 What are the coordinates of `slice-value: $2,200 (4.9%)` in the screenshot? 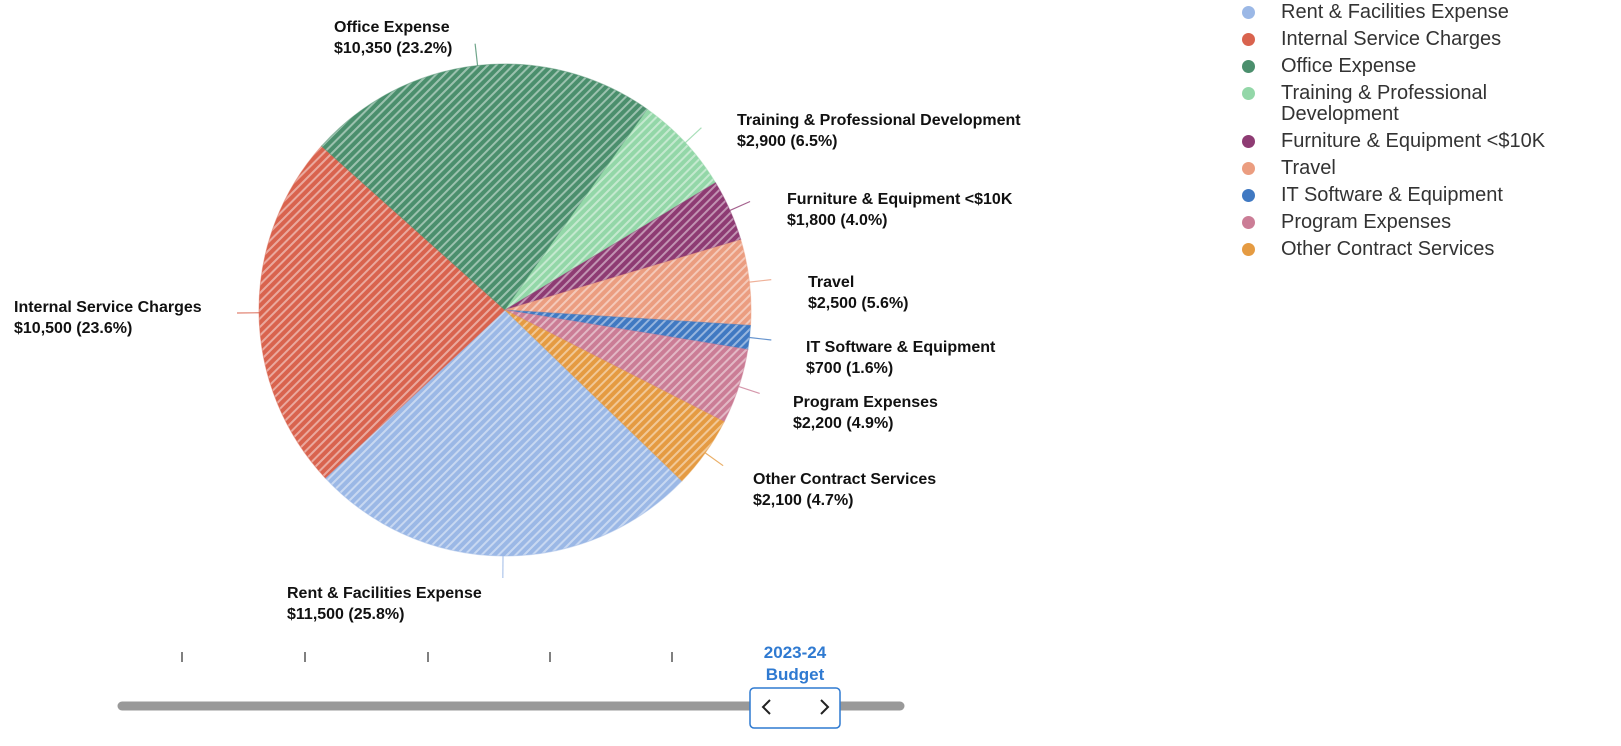 It's located at (843, 423).